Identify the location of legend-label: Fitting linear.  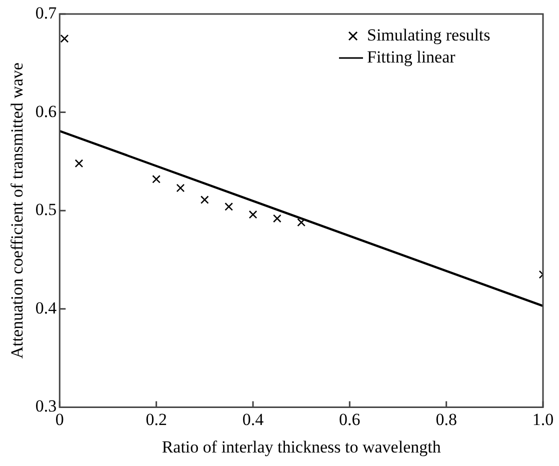
(411, 56).